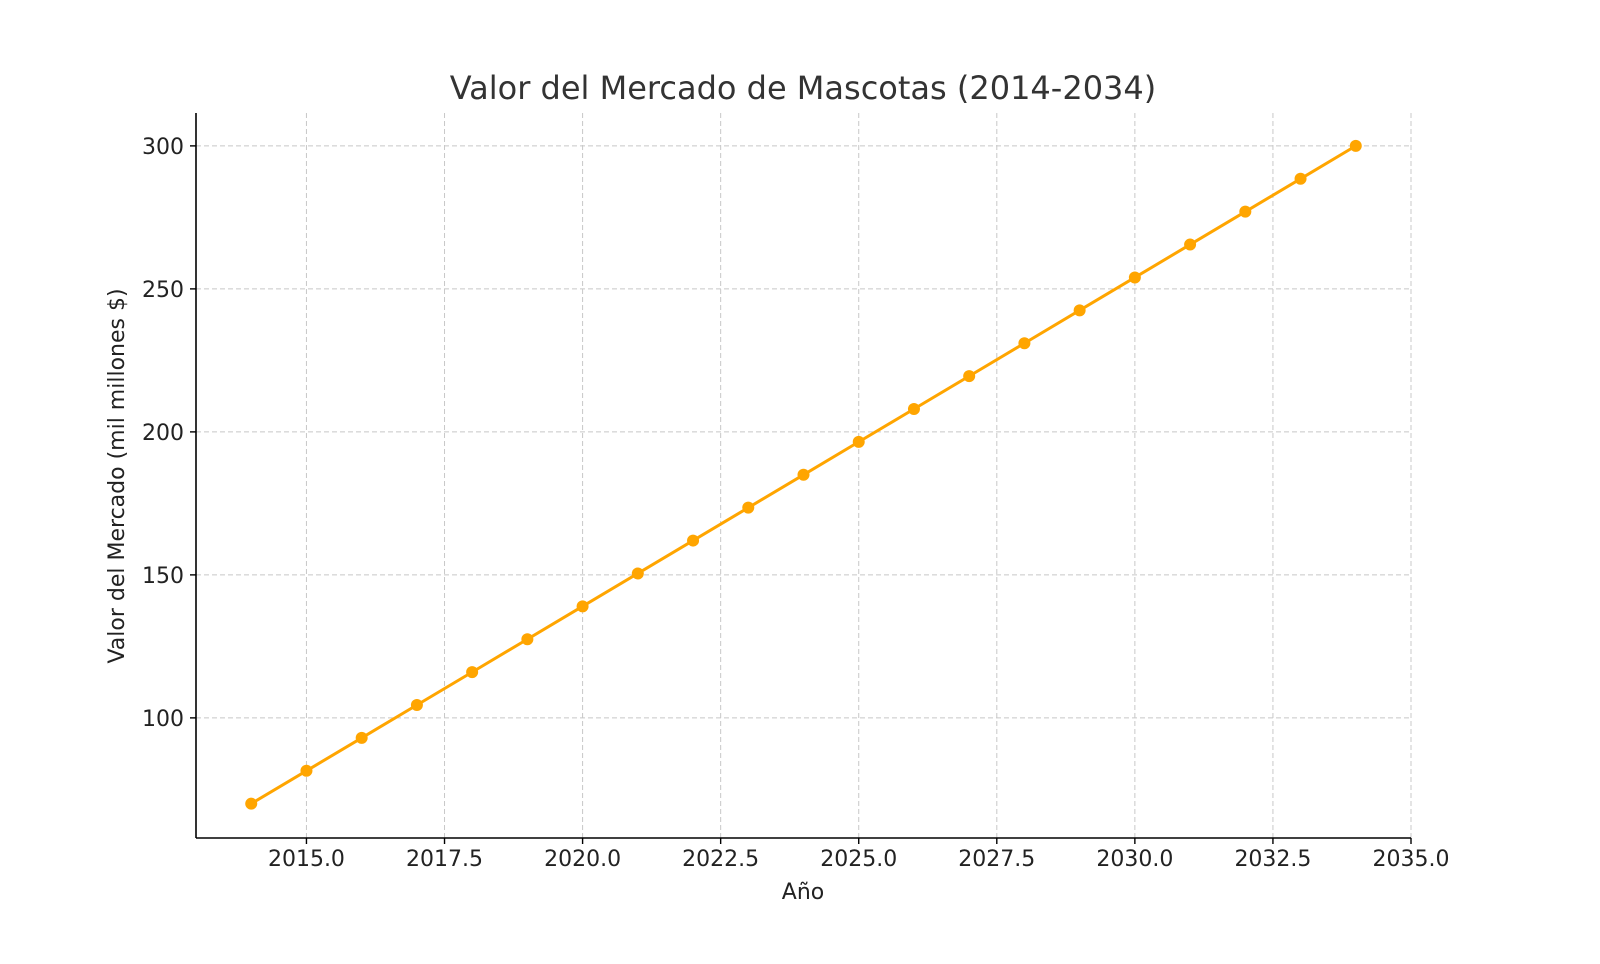  I want to click on y-tick-label: 200, so click(163, 433).